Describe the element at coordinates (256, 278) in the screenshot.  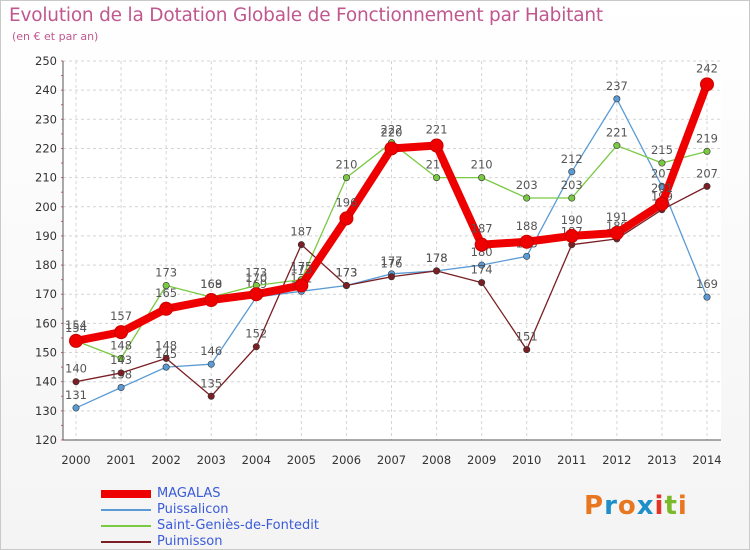
I see `data-label: 170` at that location.